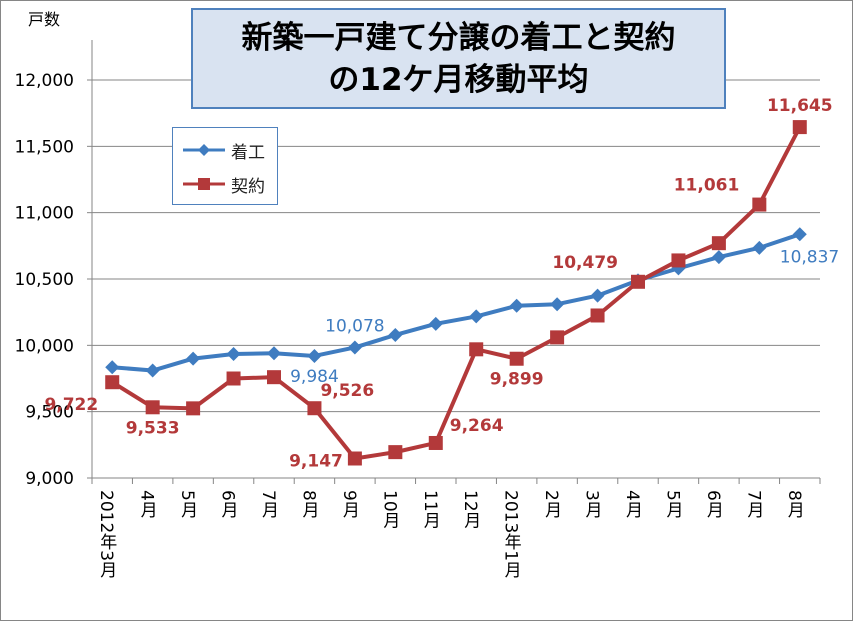 This screenshot has width=853, height=621. What do you see at coordinates (44, 214) in the screenshot?
I see `y-tick-label: 11,000` at bounding box center [44, 214].